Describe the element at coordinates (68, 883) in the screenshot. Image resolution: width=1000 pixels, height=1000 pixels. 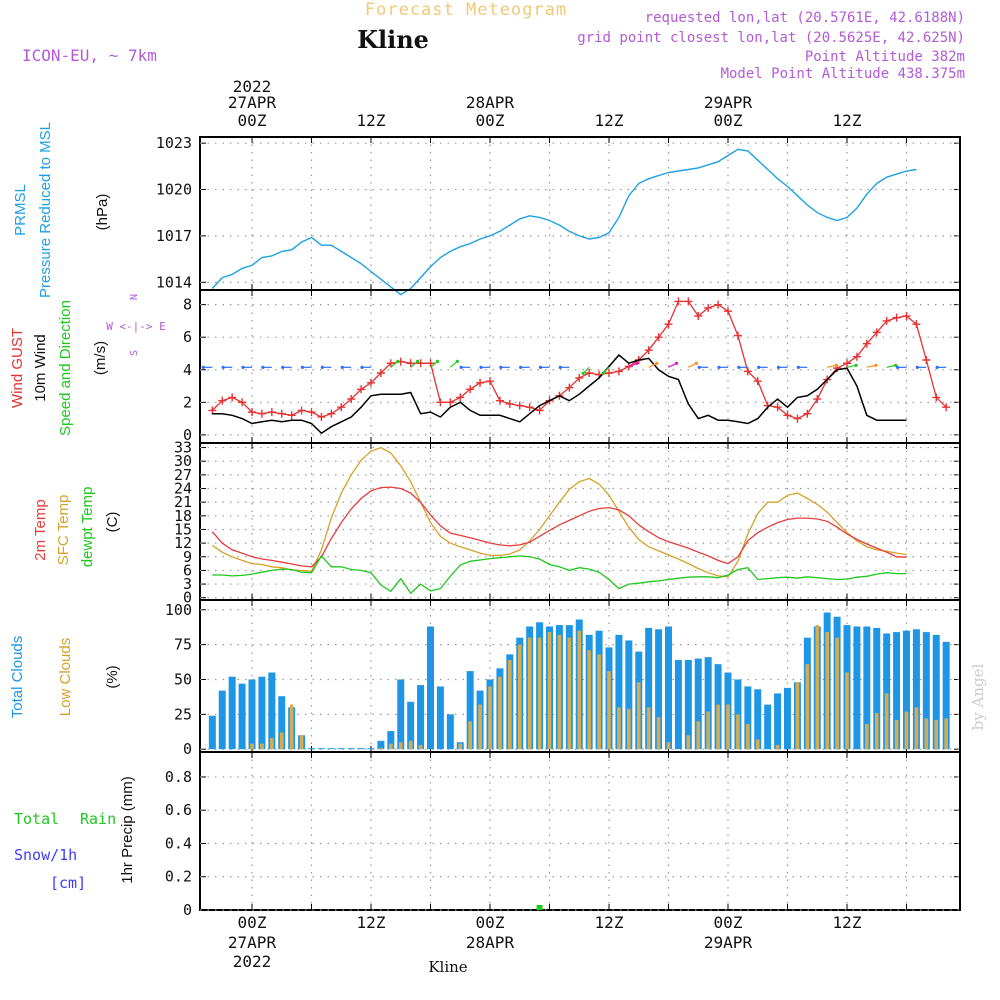
I see `precip-cm-label: [cm]` at that location.